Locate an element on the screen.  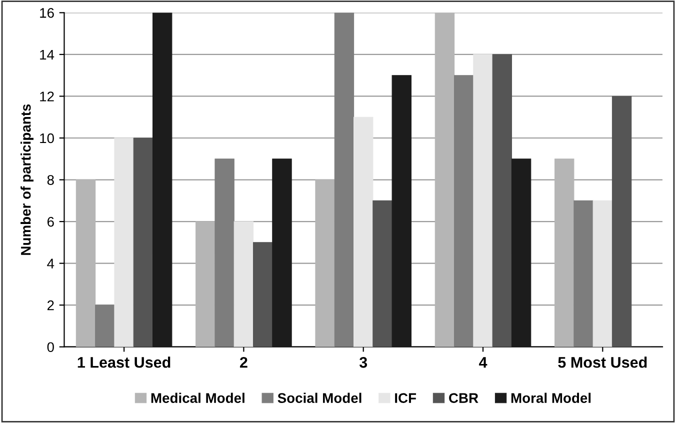
y-tick-label: 4 is located at coordinates (50, 263).